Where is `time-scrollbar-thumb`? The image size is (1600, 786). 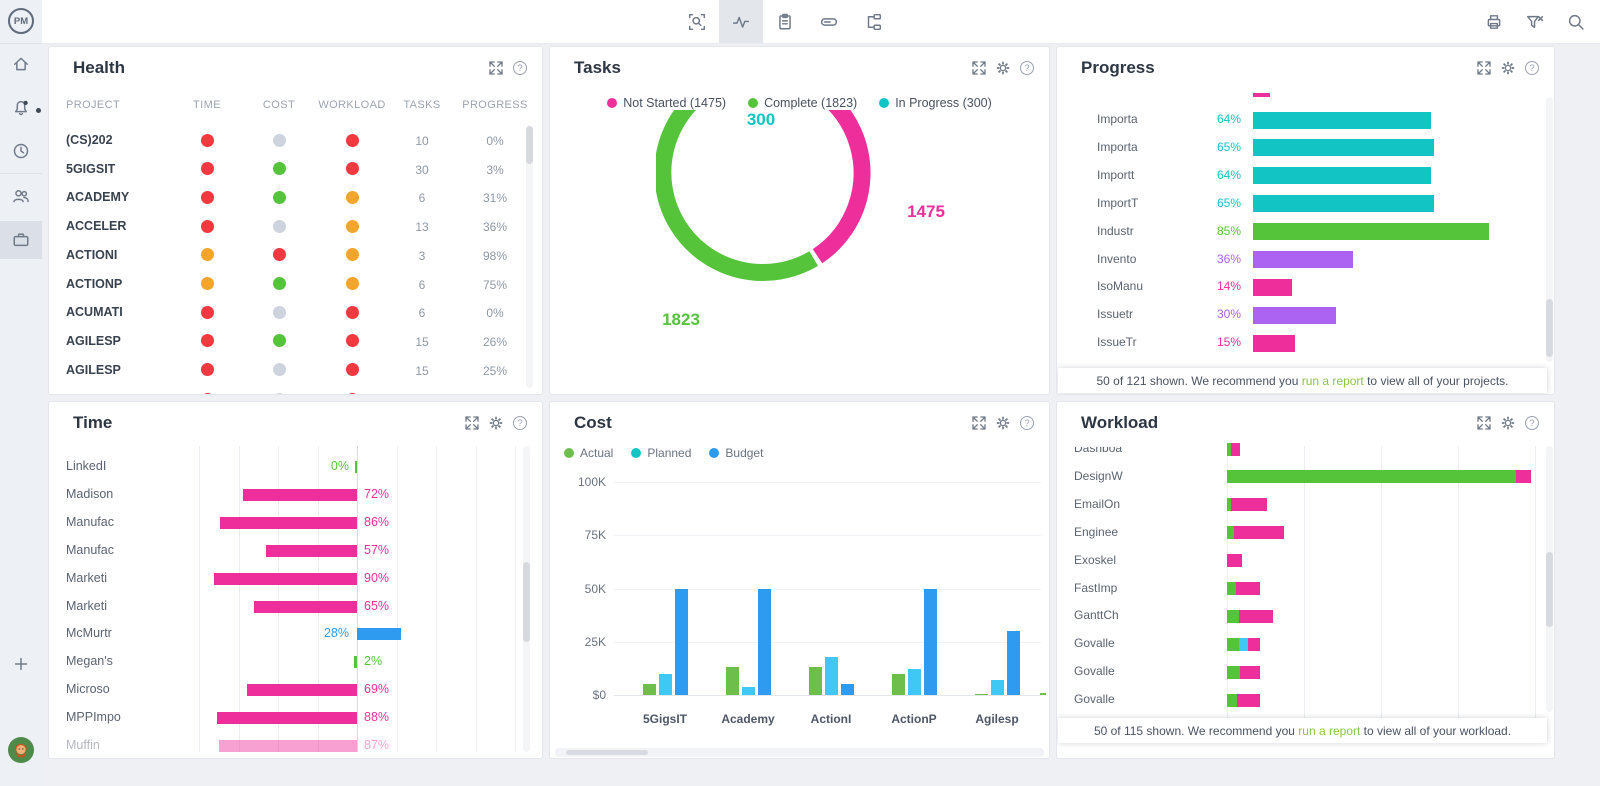
time-scrollbar-thumb is located at coordinates (526, 602).